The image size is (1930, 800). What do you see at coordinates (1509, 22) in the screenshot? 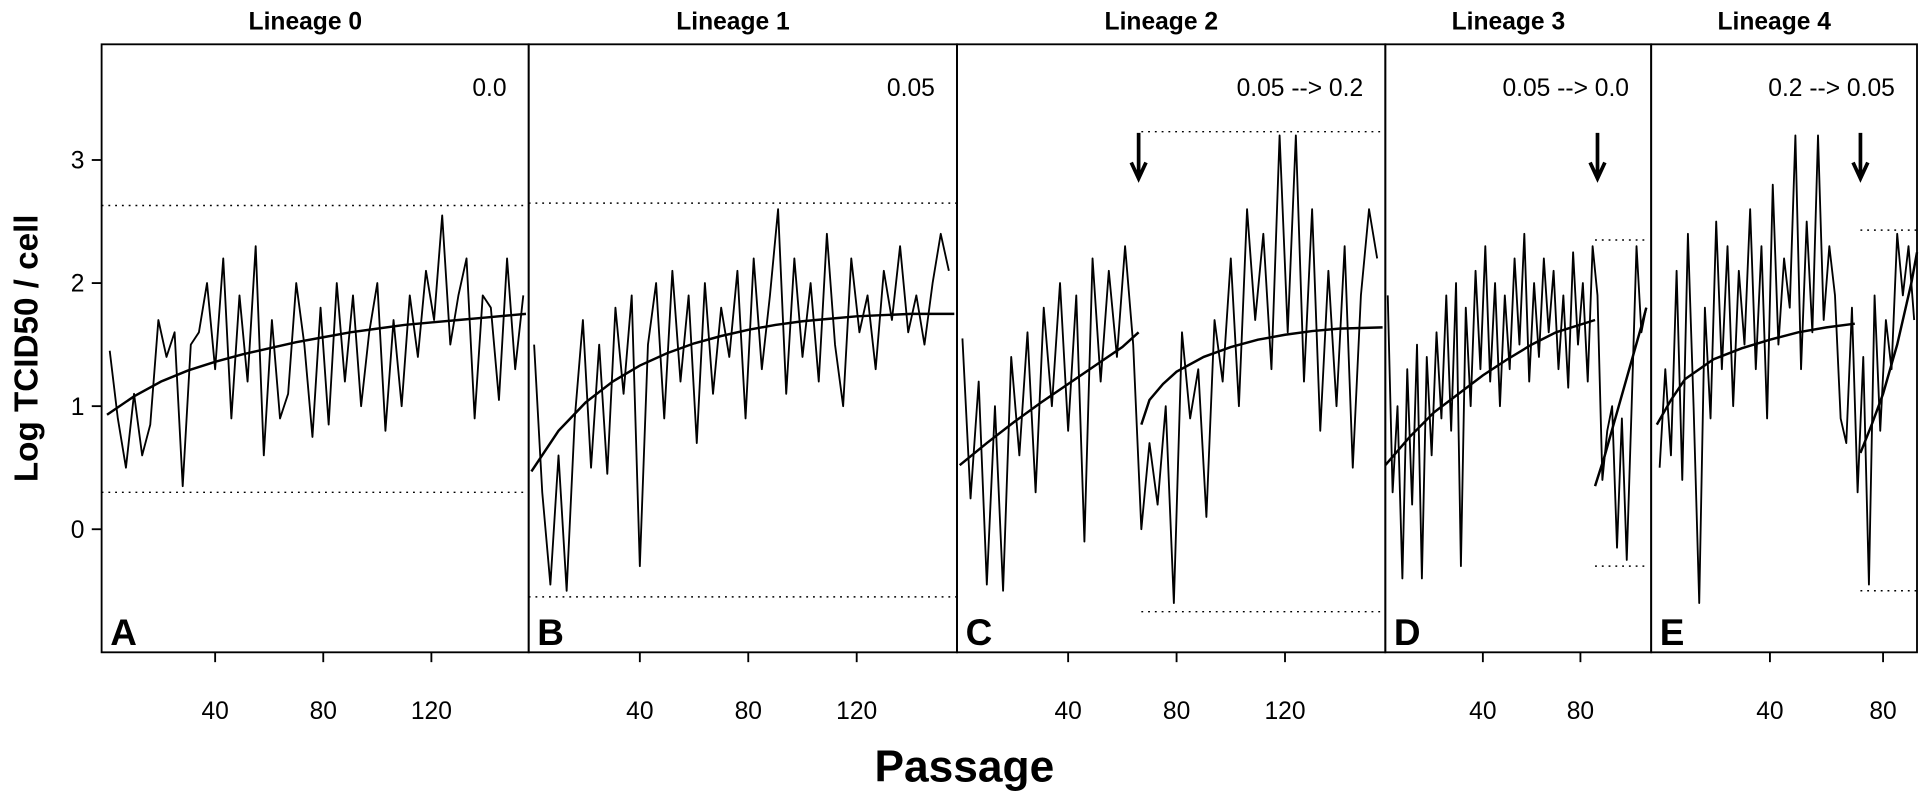
I see `panel-title: Lineage 3` at bounding box center [1509, 22].